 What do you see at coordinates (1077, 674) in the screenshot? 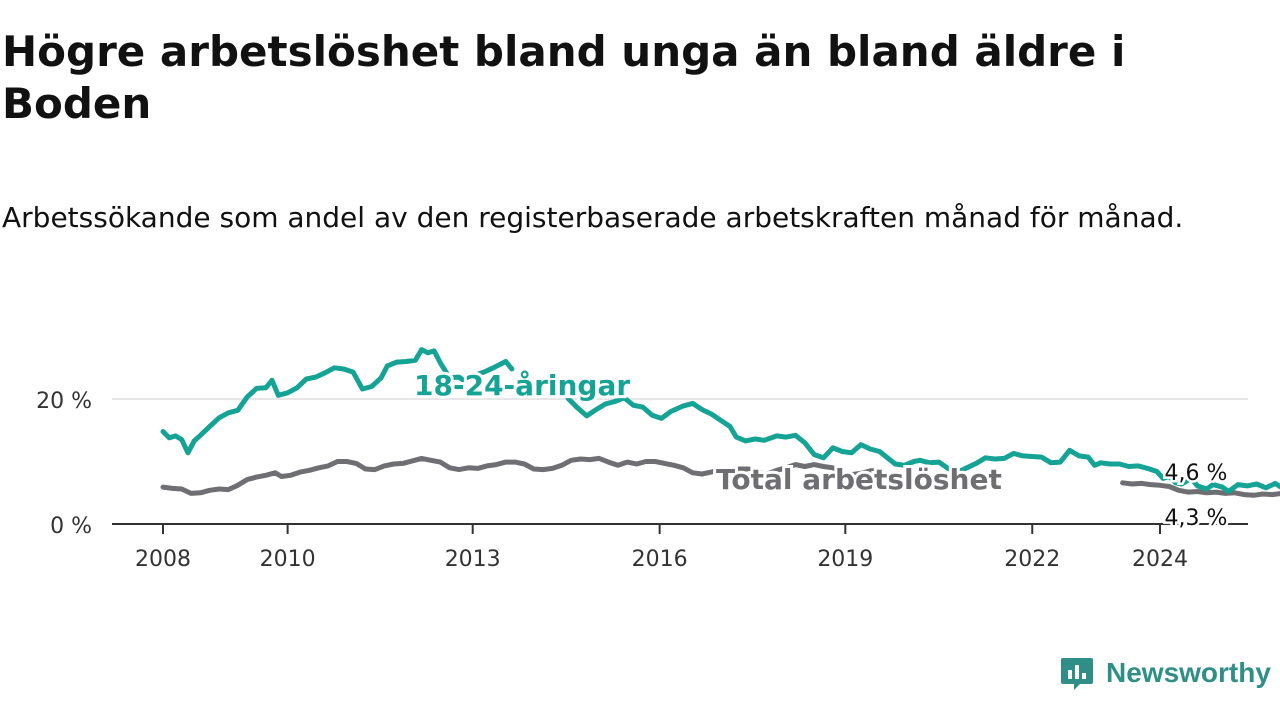
I see `newsworthy-logo-icon` at bounding box center [1077, 674].